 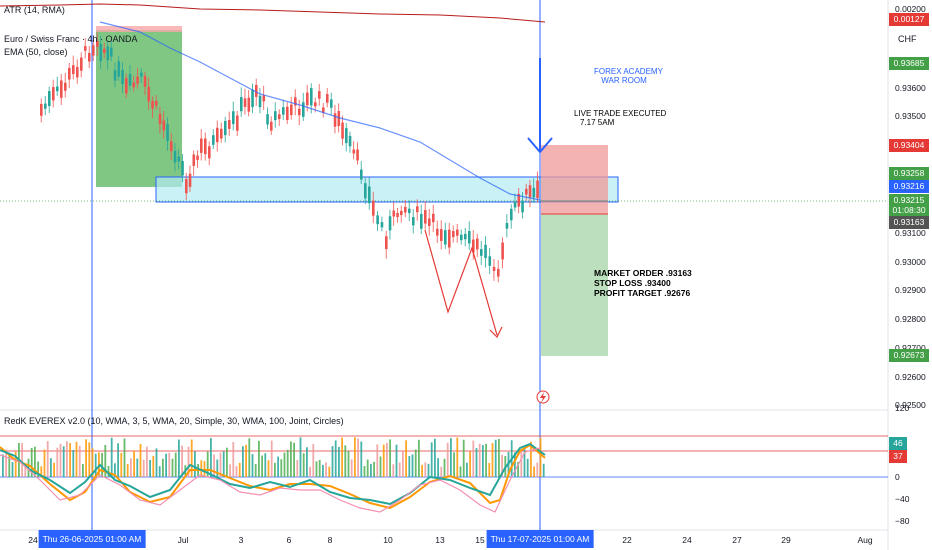 I want to click on projection-arrow-head, so click(x=496, y=332).